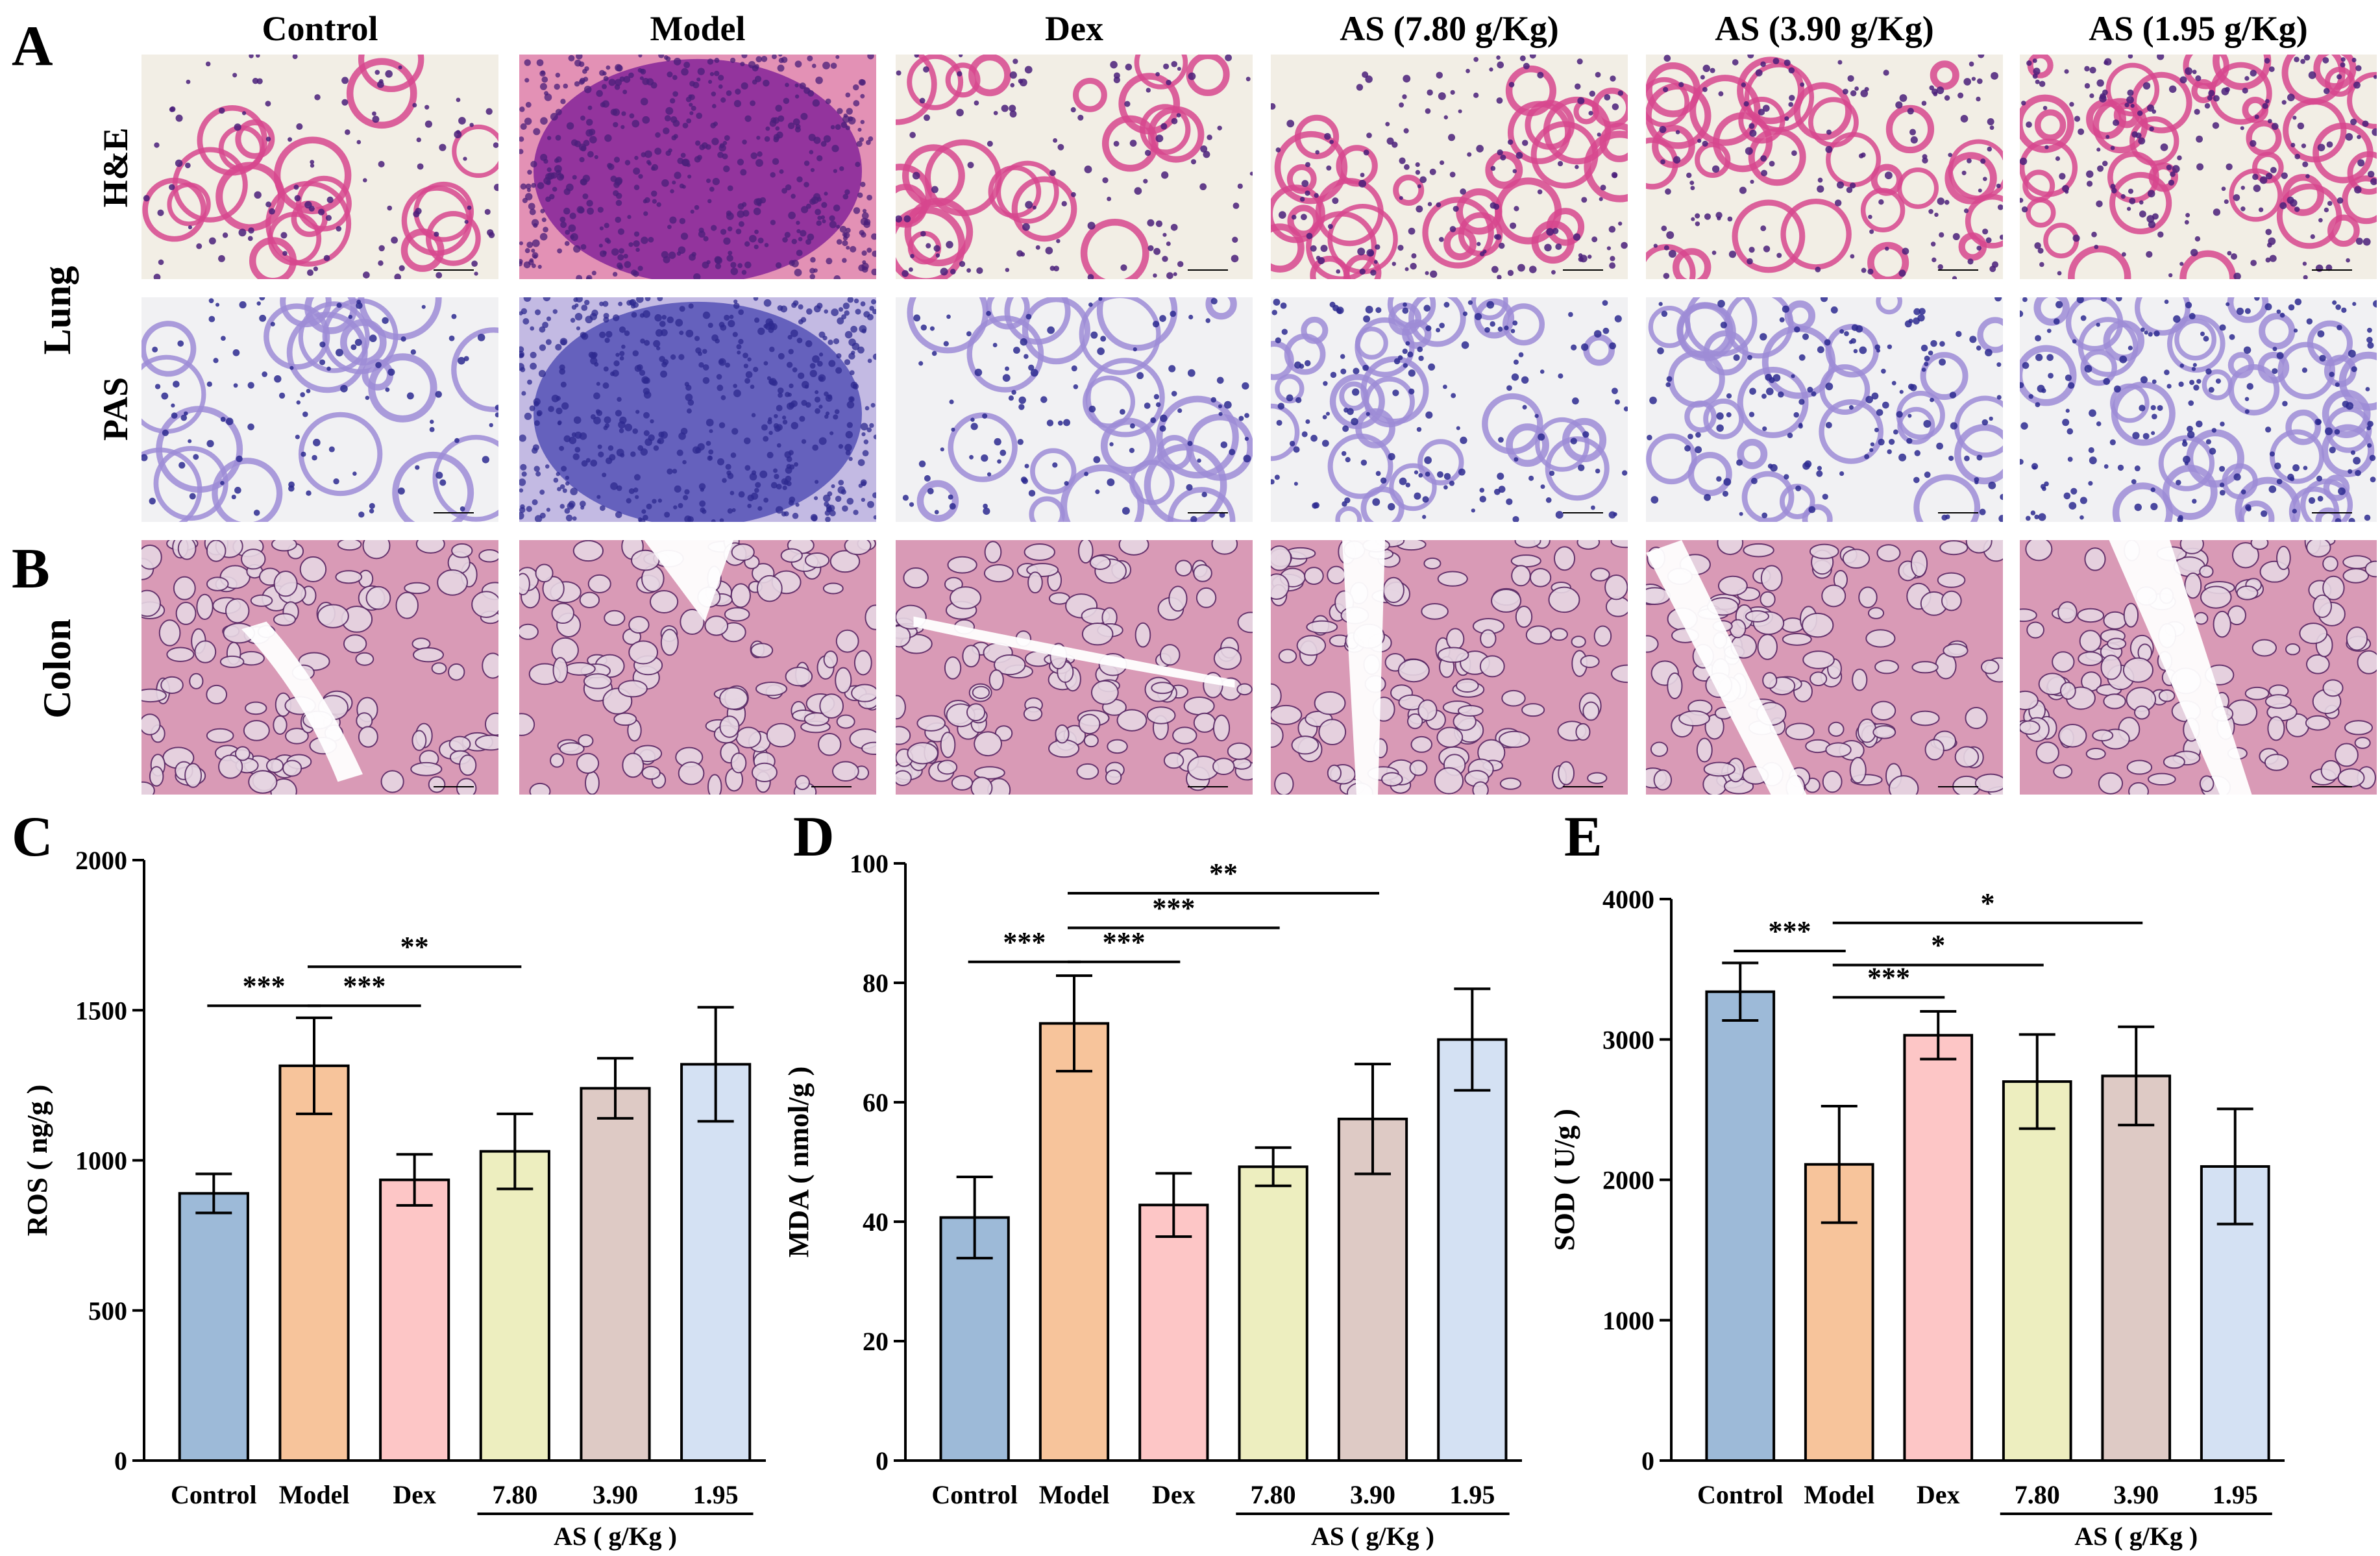 The width and height of the screenshot is (2380, 1556). Describe the element at coordinates (1223, 876) in the screenshot. I see `significance-1-4: **` at that location.